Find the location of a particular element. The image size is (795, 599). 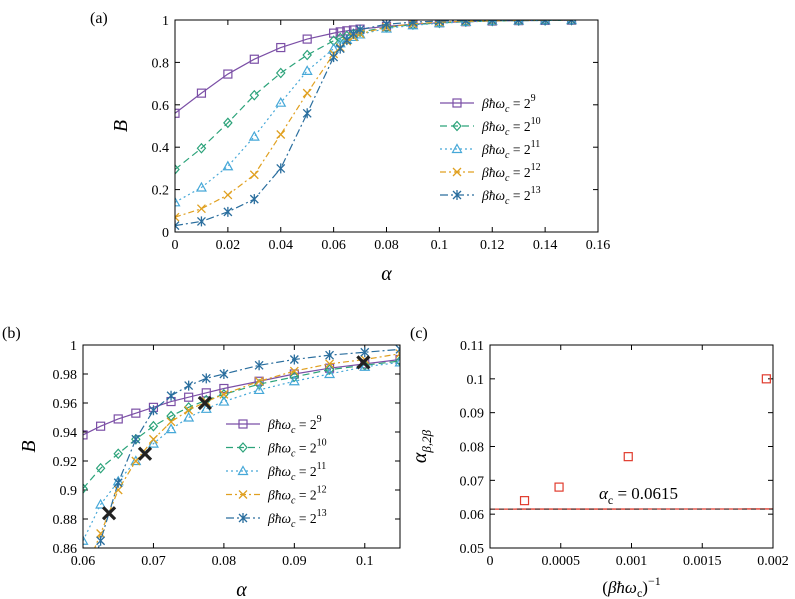

x-axis-label-part: ) is located at coordinates (645, 587).